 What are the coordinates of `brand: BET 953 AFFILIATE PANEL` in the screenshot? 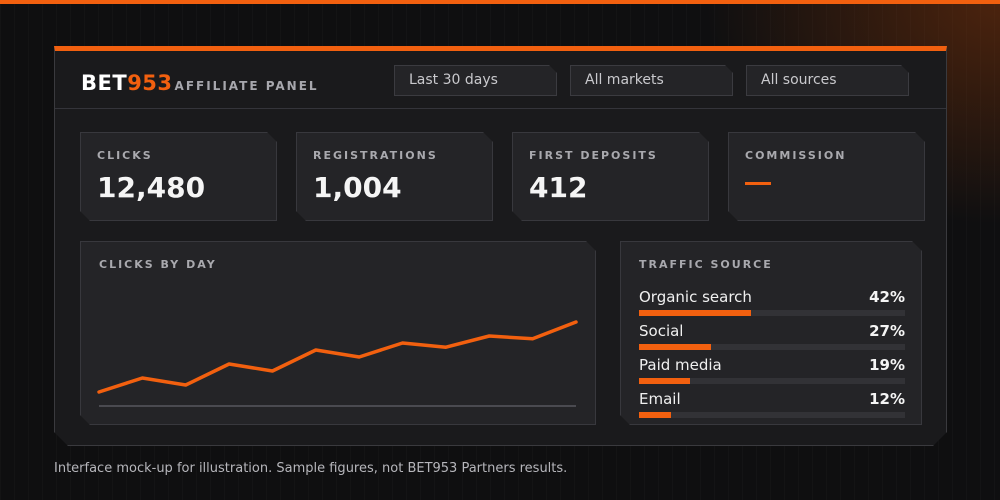 It's located at (200, 83).